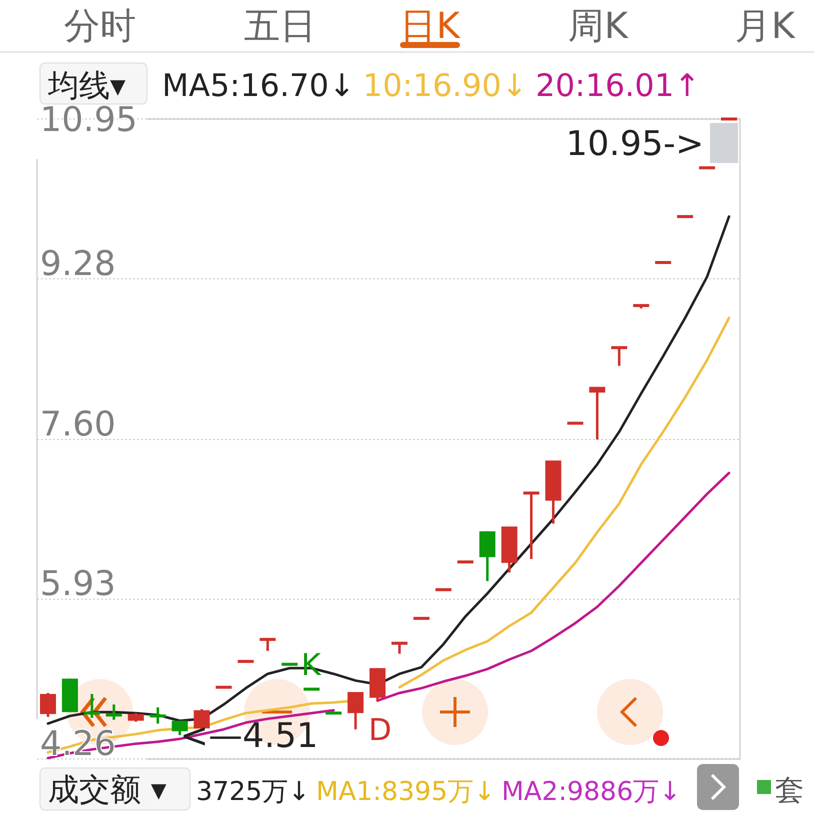  I want to click on annotation: D, so click(380, 730).